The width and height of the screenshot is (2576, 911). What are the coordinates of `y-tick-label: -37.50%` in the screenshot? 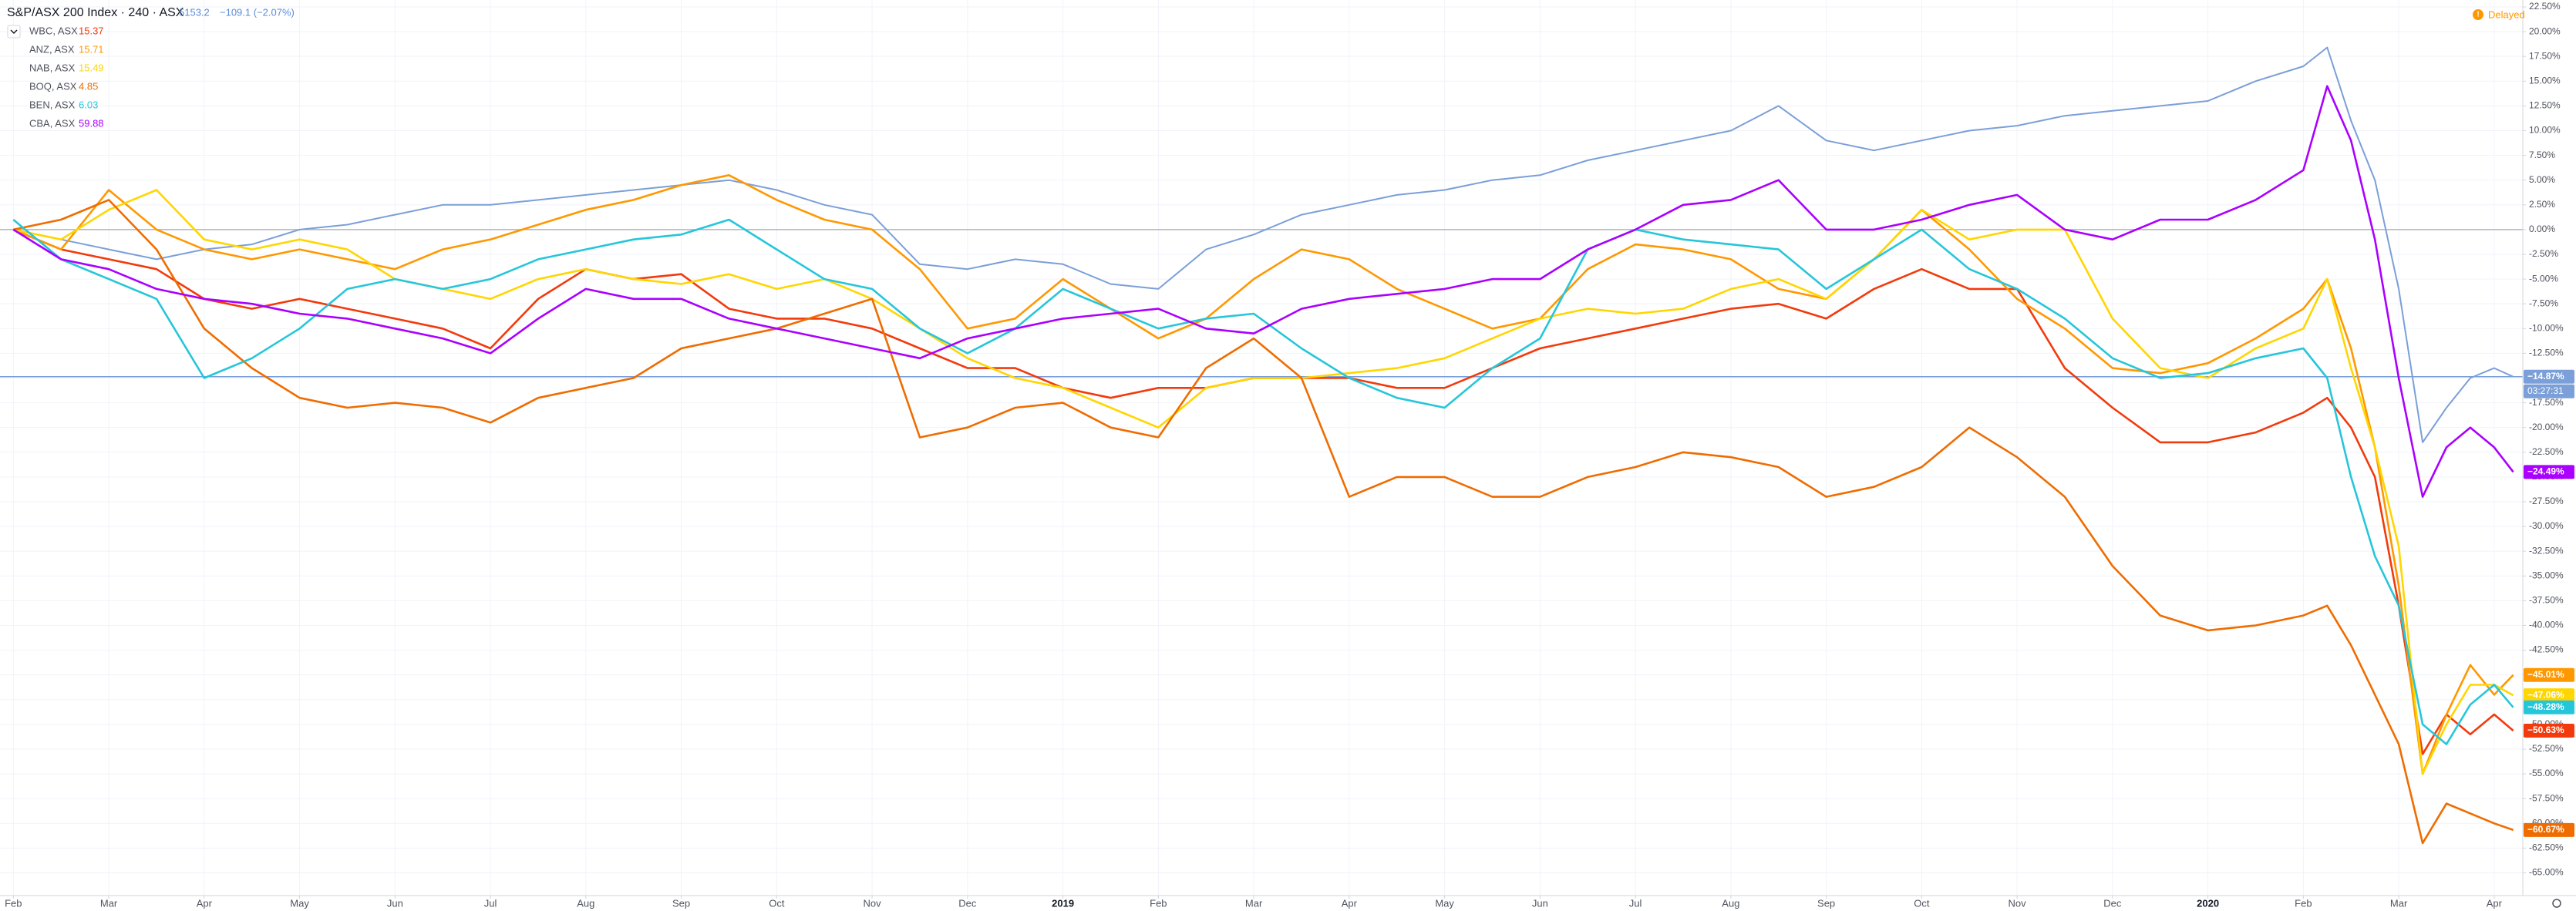 It's located at (2546, 600).